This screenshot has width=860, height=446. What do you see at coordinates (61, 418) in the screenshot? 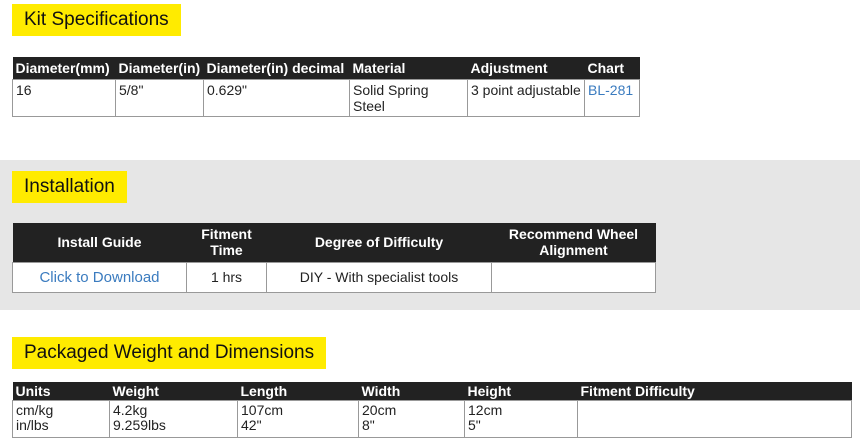
I see `cell: cm/kg in/lbs` at bounding box center [61, 418].